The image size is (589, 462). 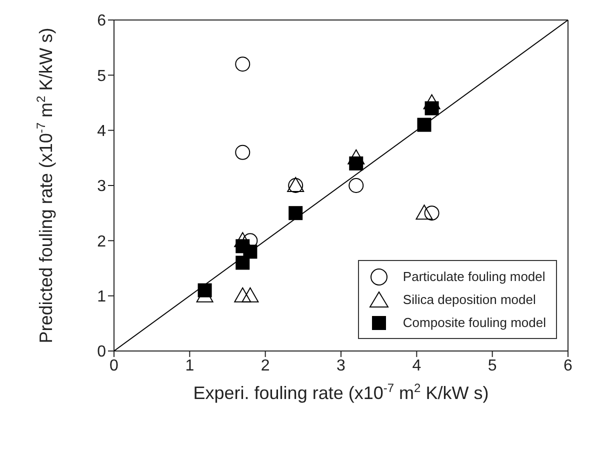 What do you see at coordinates (265, 365) in the screenshot?
I see `x-tick-label: 2` at bounding box center [265, 365].